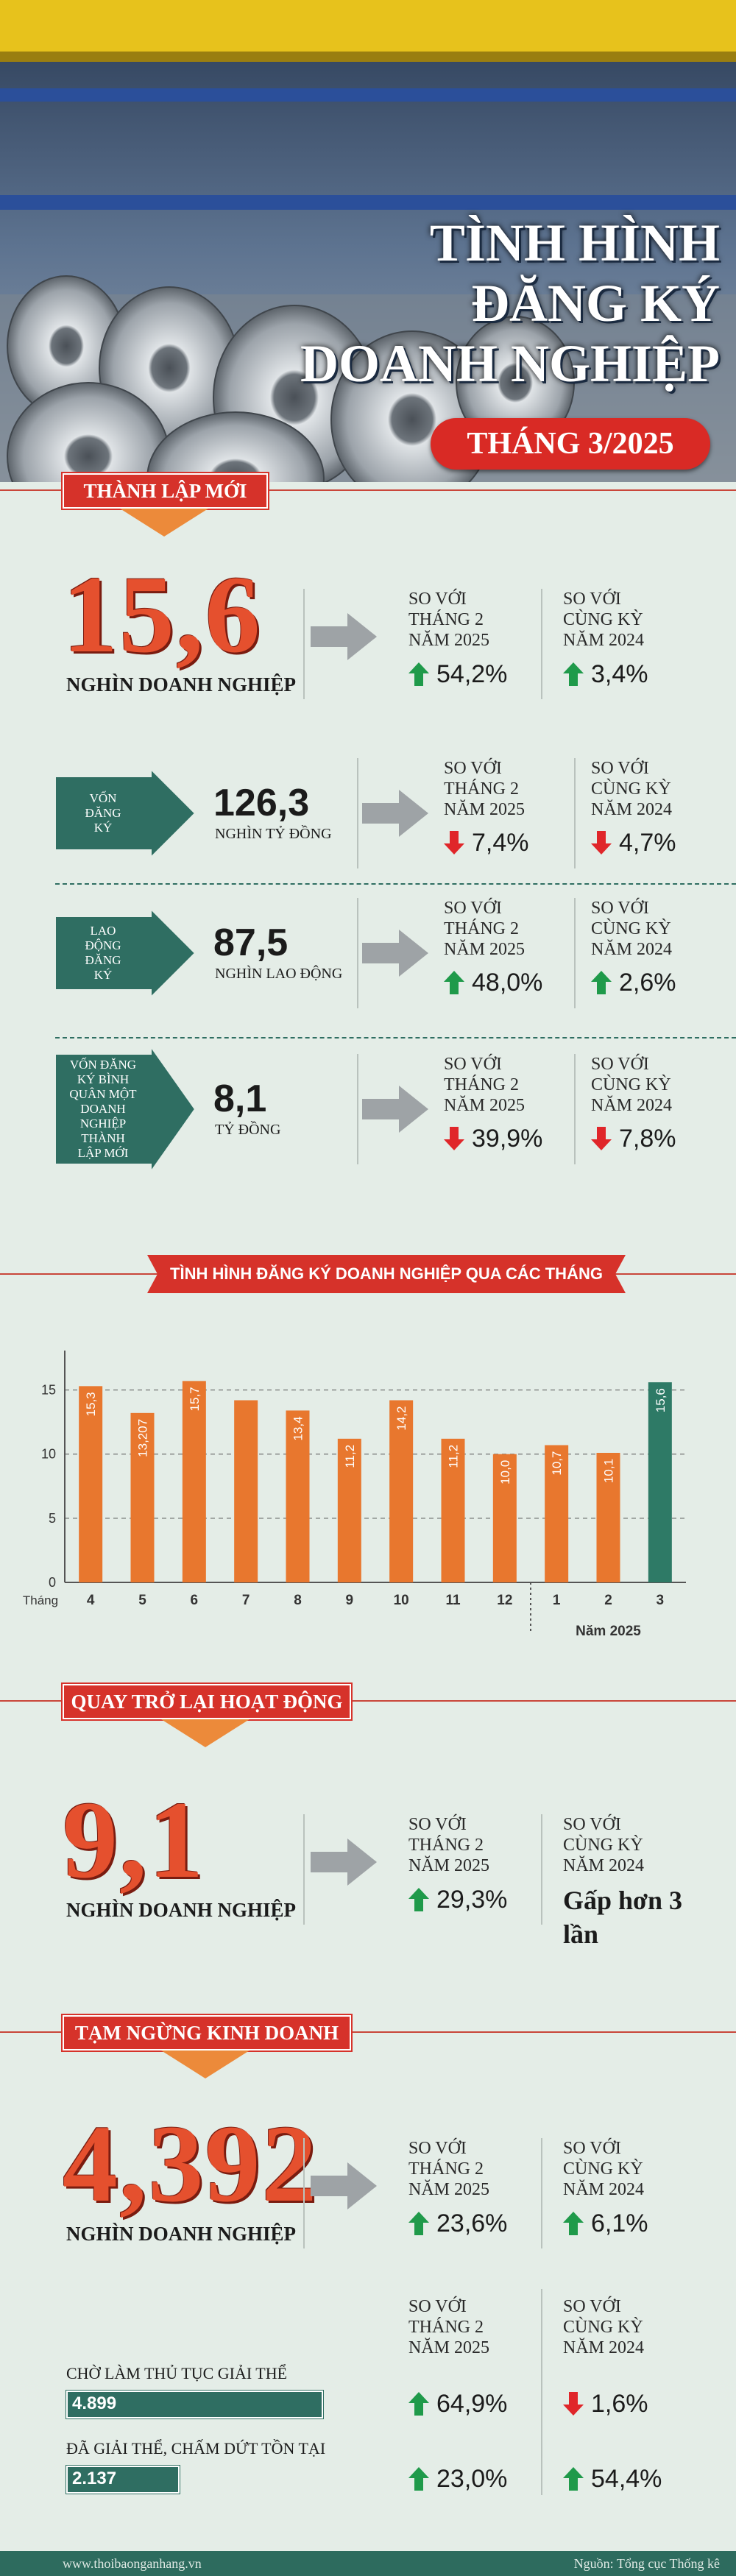 This screenshot has width=736, height=2576. What do you see at coordinates (48, 1390) in the screenshot?
I see `y-tick-label: 15` at bounding box center [48, 1390].